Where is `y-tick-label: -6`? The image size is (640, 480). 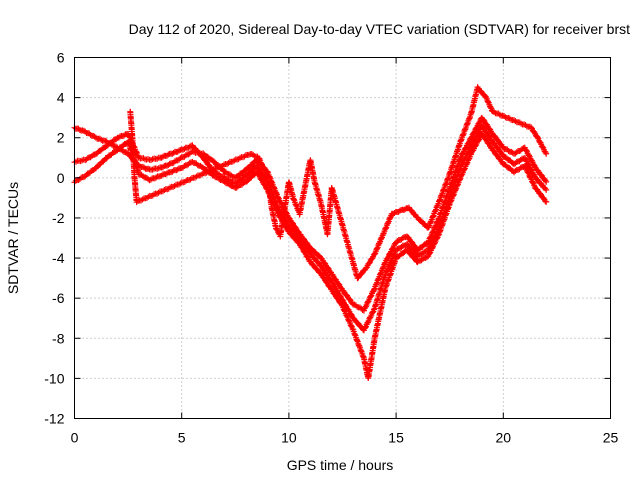 y-tick-label: -6 is located at coordinates (58, 298).